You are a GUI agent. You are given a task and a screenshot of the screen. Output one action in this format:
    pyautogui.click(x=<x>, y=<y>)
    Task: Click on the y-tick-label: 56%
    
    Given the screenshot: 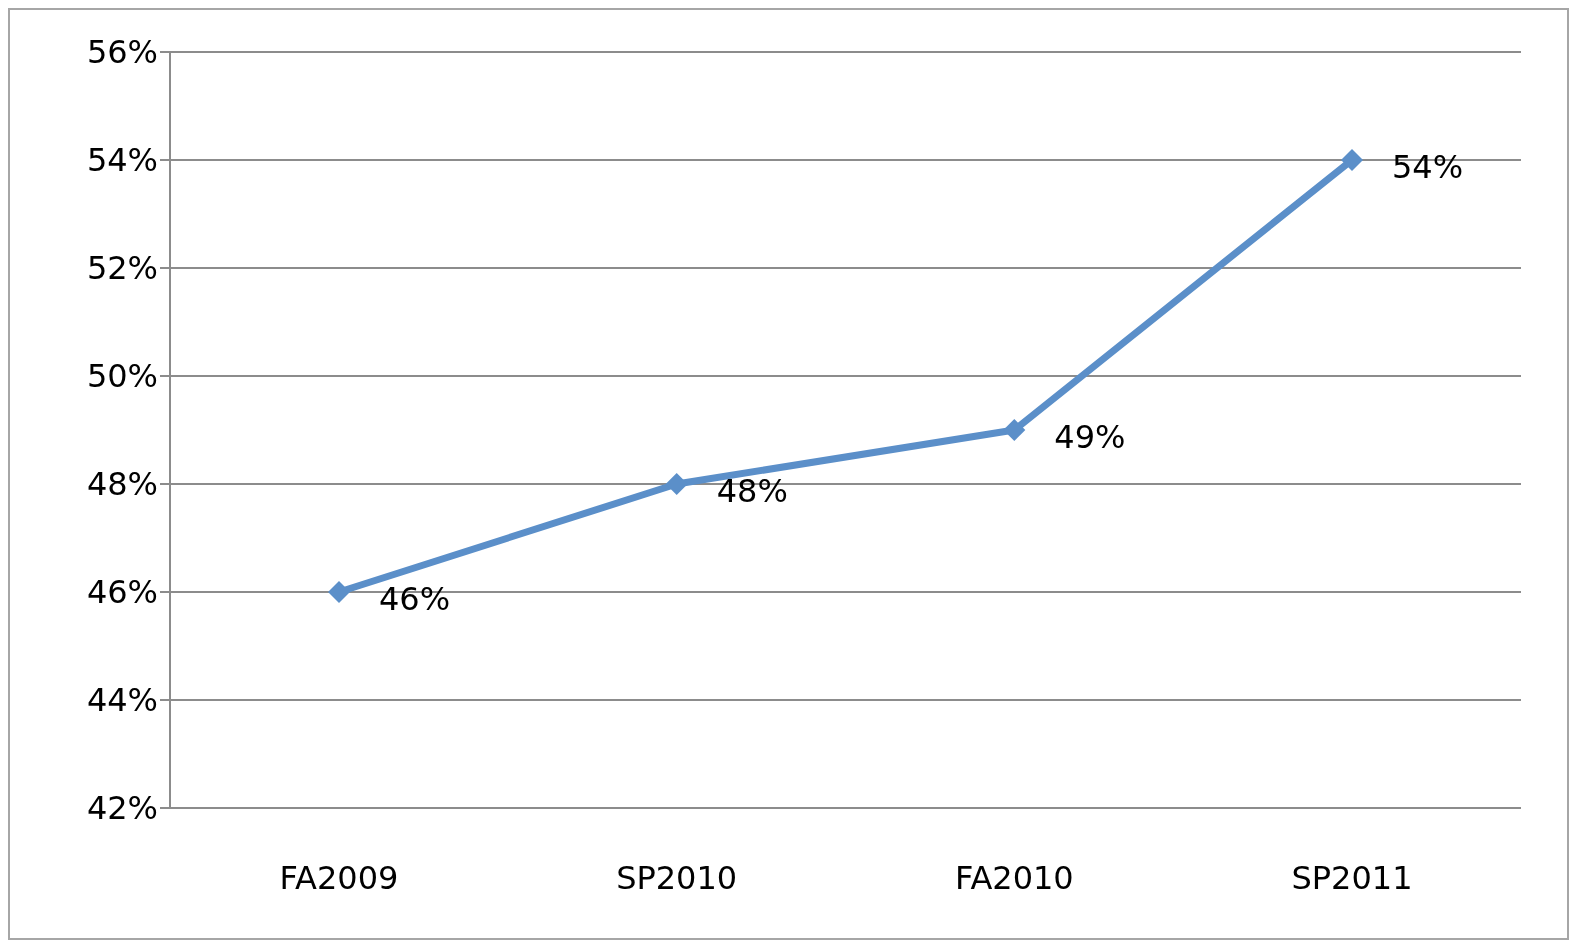 What is the action you would take?
    pyautogui.click(x=122, y=52)
    